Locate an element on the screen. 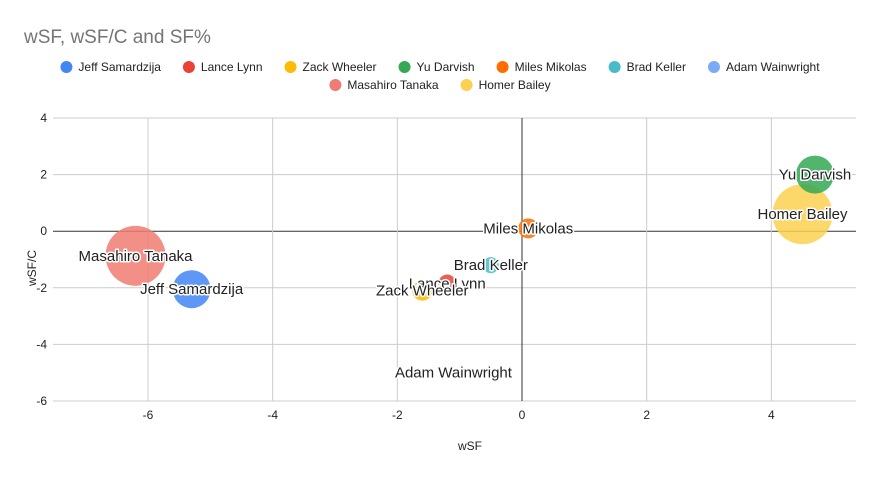 The width and height of the screenshot is (880, 478). x-tick-label: 4 is located at coordinates (771, 415).